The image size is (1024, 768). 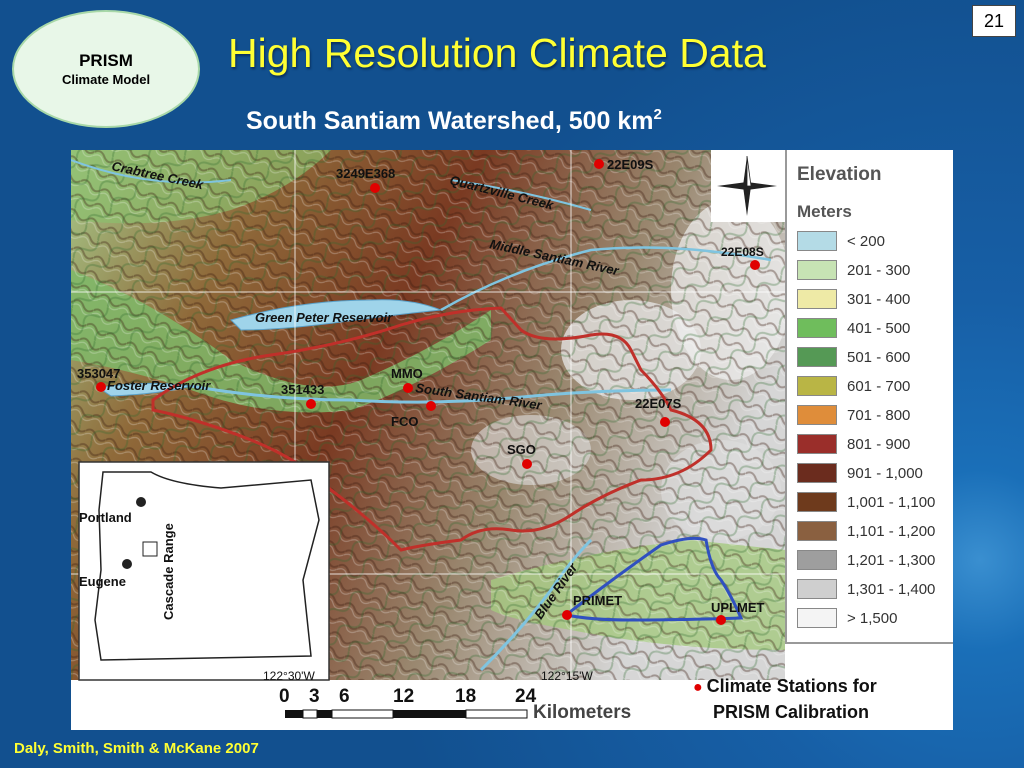 I want to click on legend-units: Meters, so click(x=824, y=211).